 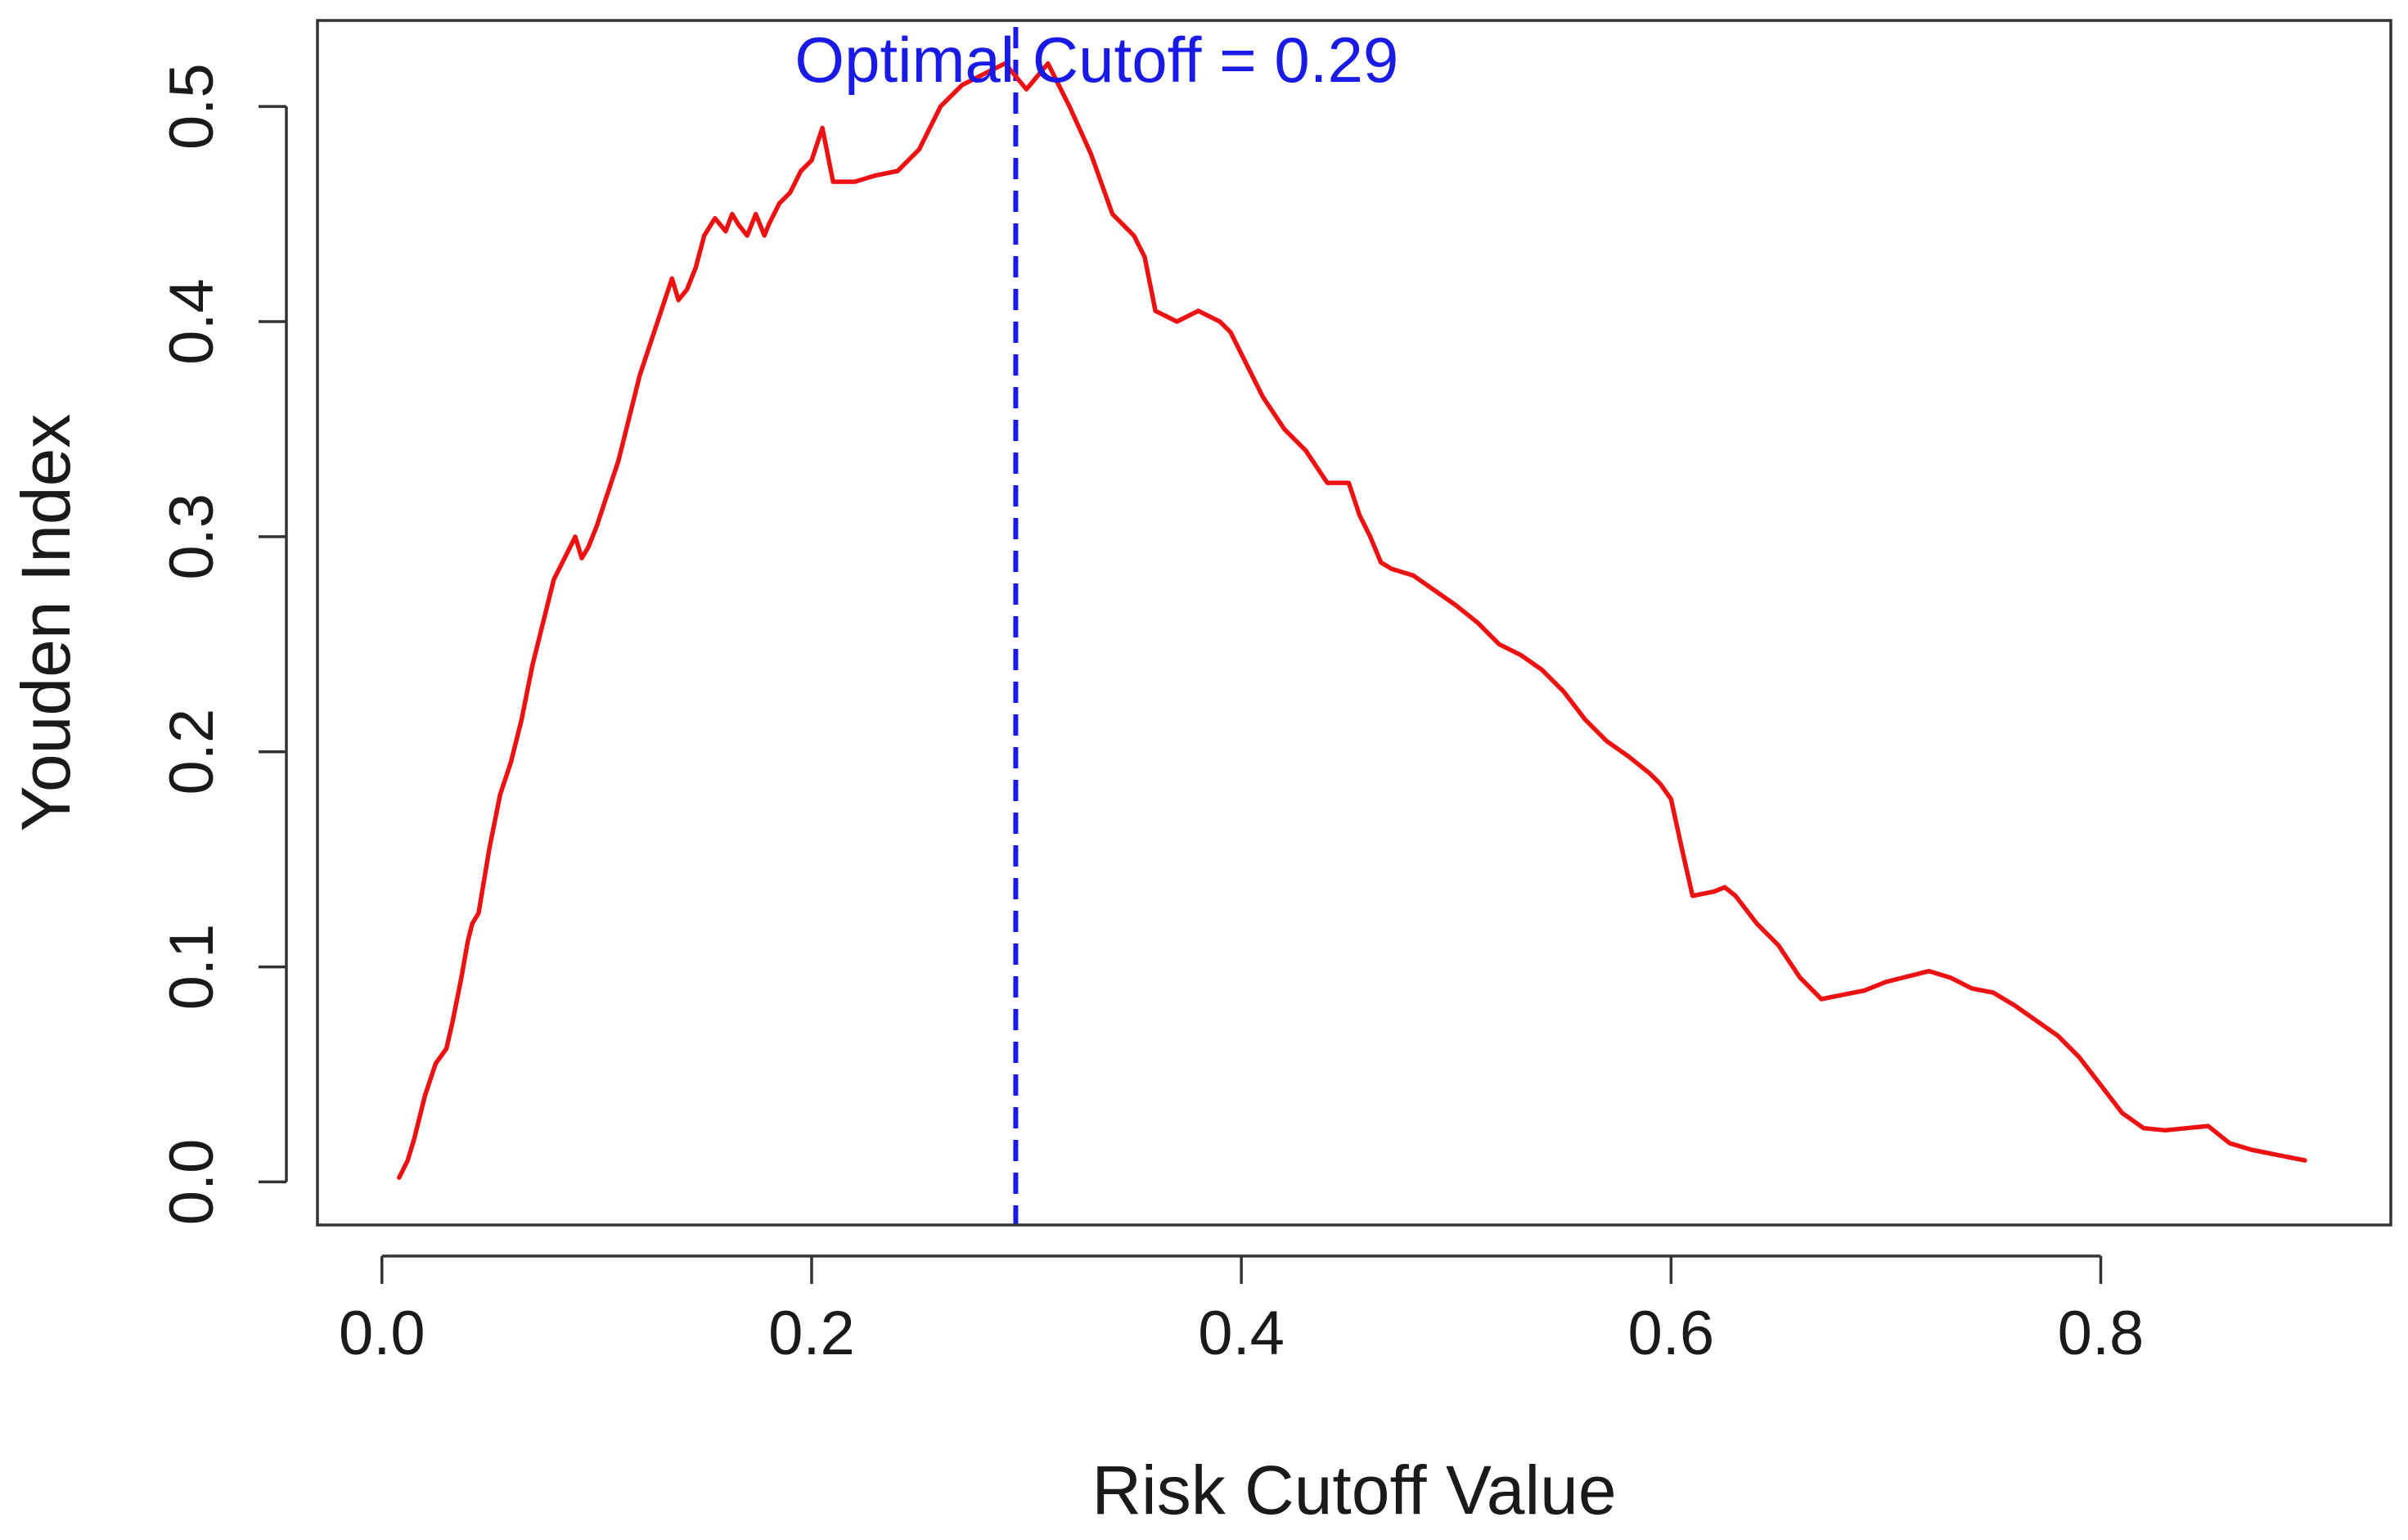 I want to click on x-tick-label: 0.0, so click(x=382, y=1333).